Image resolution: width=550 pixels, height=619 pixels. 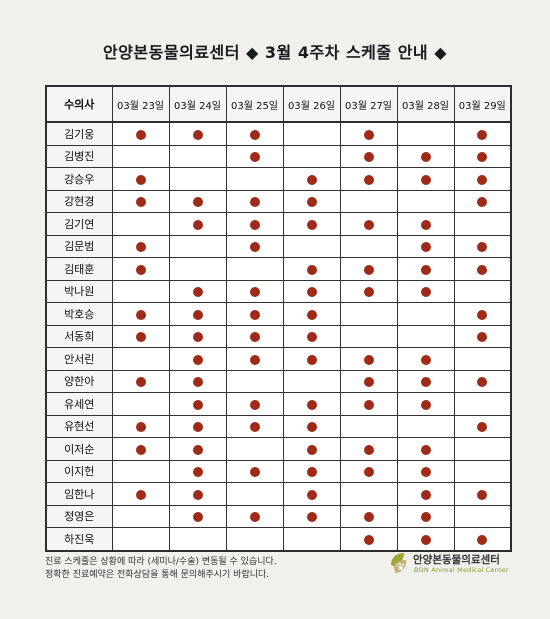 What do you see at coordinates (278, 291) in the screenshot?
I see `table-row: 박나원` at bounding box center [278, 291].